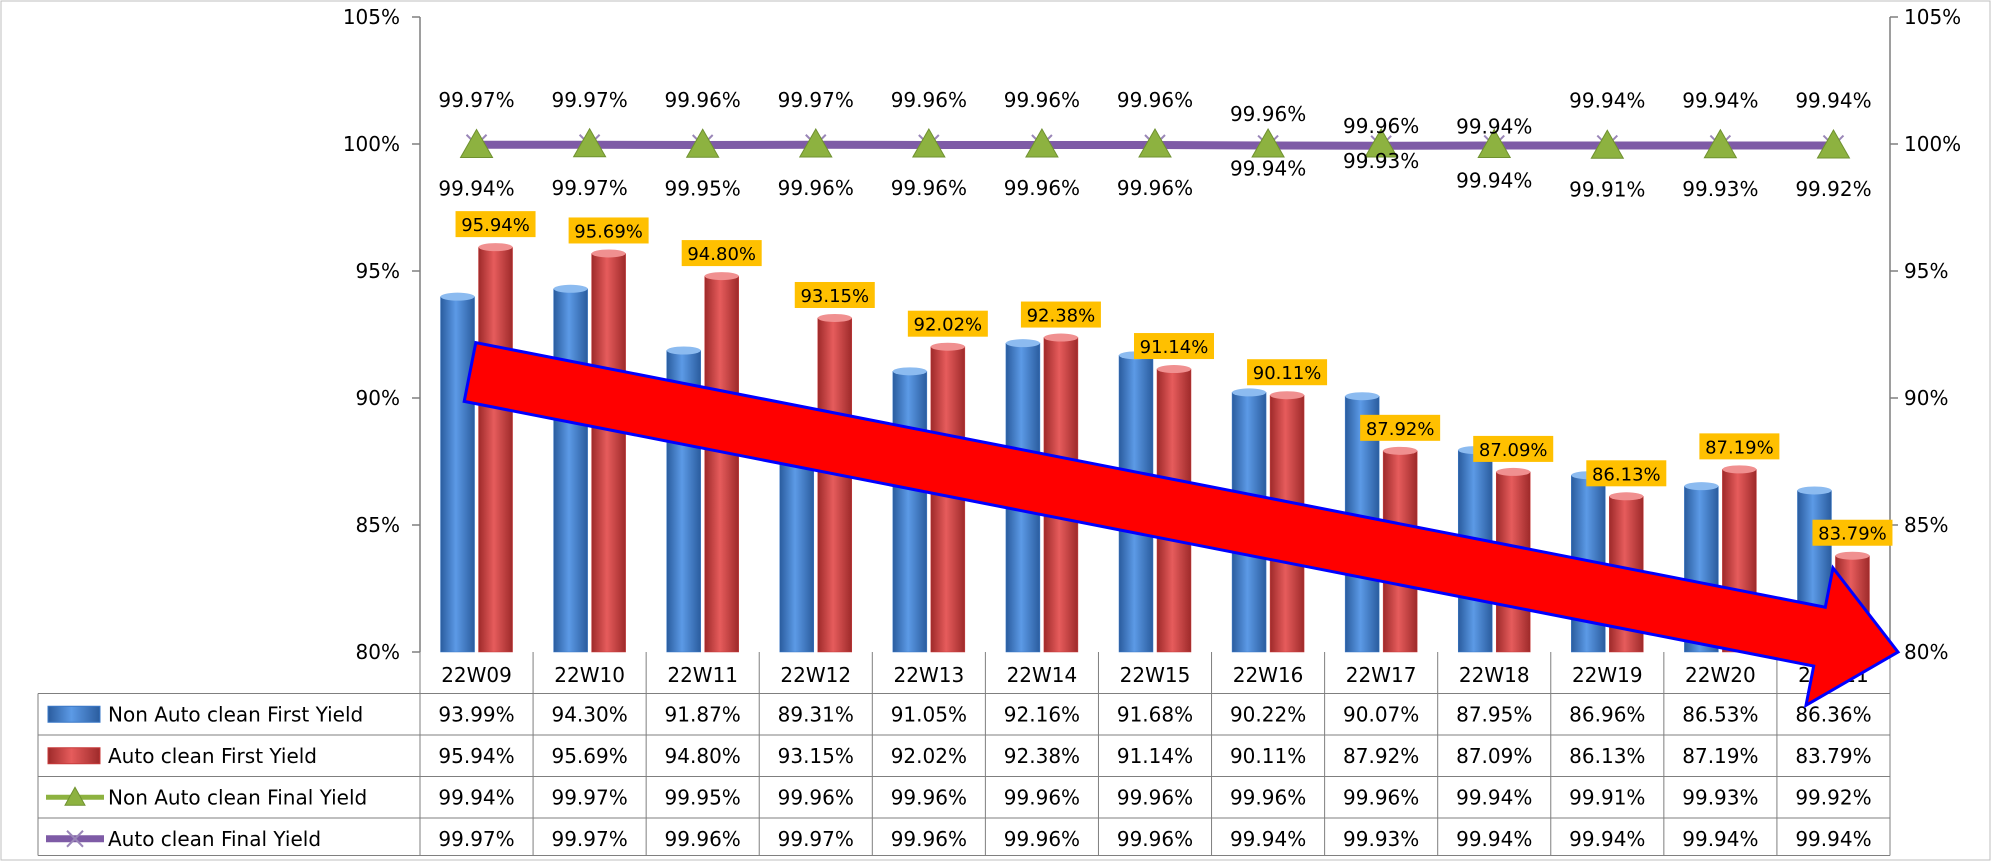  Describe the element at coordinates (1932, 17) in the screenshot. I see `y2-tick-label: 105%` at that location.